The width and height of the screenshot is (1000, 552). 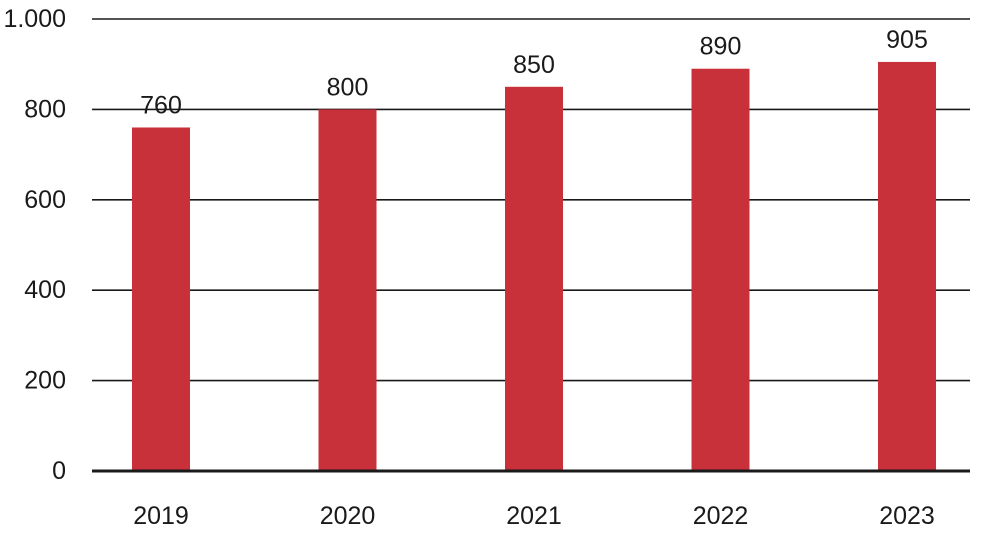 What do you see at coordinates (721, 47) in the screenshot?
I see `data-label-2022: 890` at bounding box center [721, 47].